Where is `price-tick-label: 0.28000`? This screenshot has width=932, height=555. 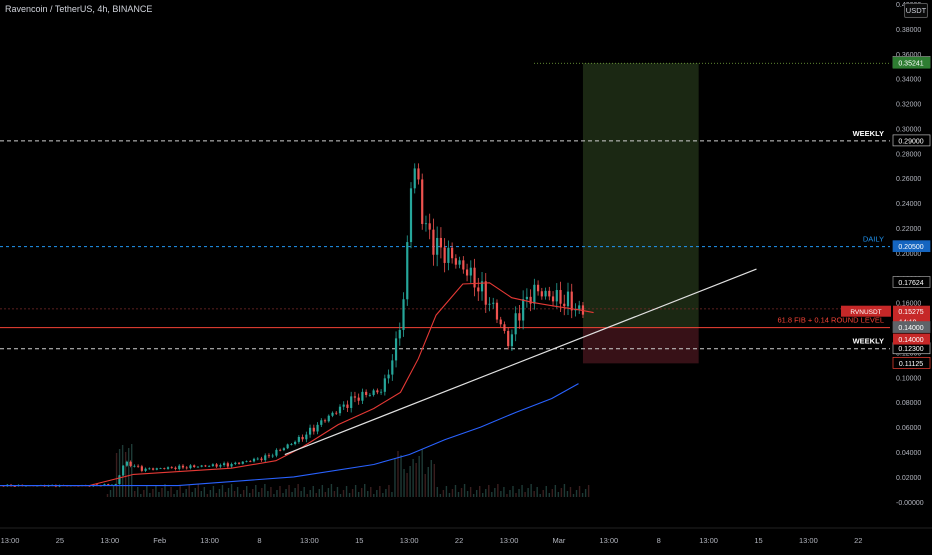
price-tick-label: 0.28000 is located at coordinates (908, 154).